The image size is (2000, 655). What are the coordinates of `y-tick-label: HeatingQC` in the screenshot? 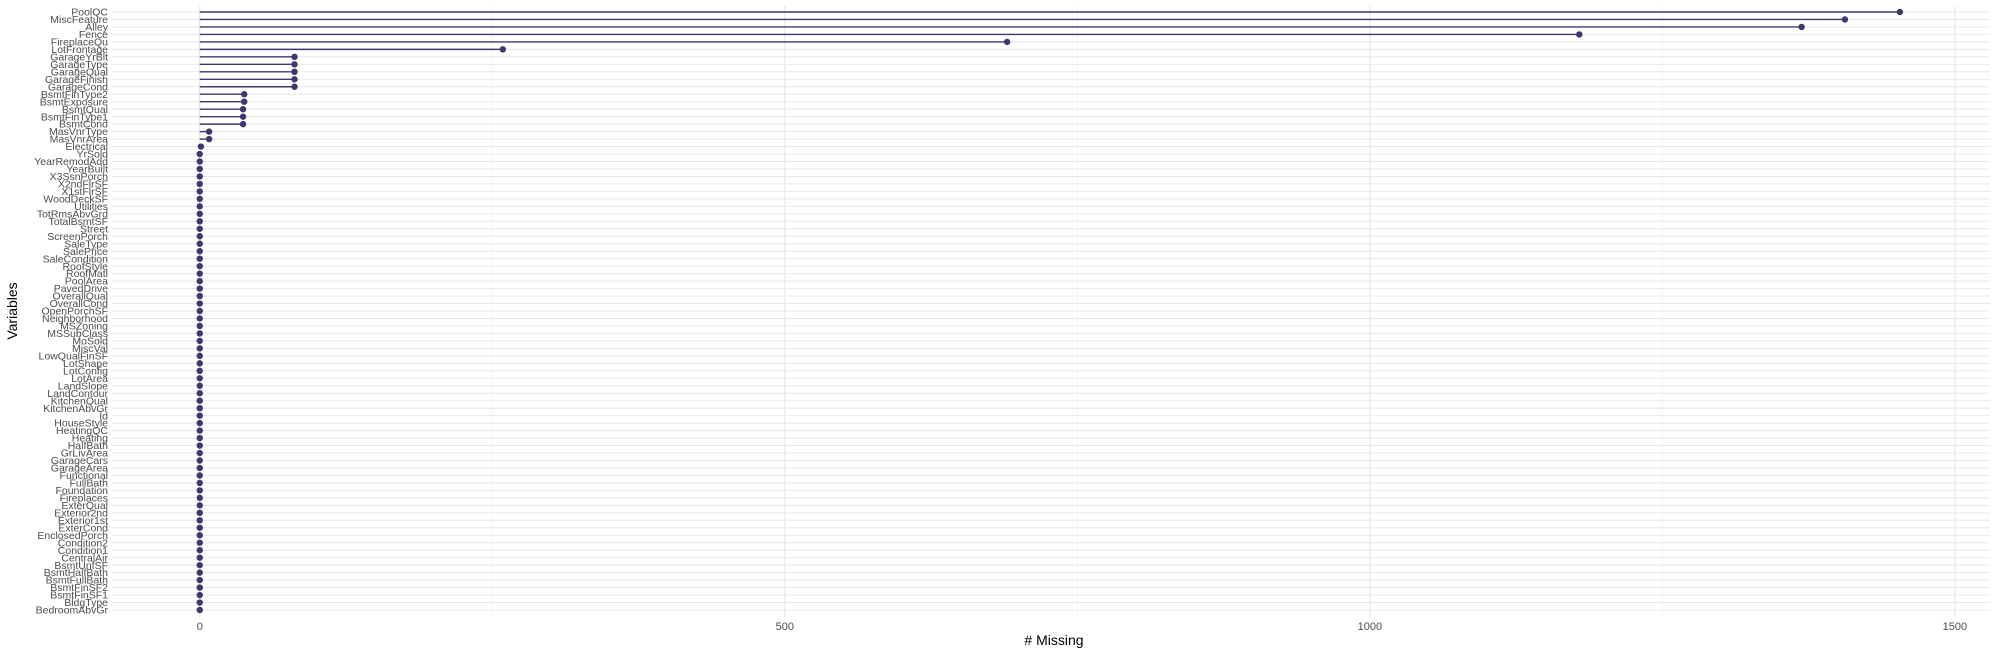 It's located at (82, 431).